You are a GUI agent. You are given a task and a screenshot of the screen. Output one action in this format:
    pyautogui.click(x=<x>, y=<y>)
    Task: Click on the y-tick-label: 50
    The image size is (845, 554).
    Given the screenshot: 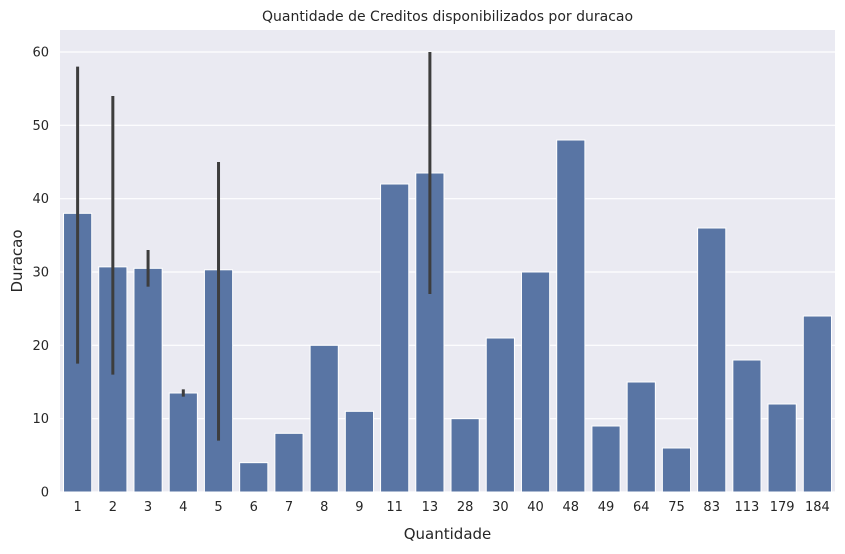 What is the action you would take?
    pyautogui.click(x=40, y=126)
    